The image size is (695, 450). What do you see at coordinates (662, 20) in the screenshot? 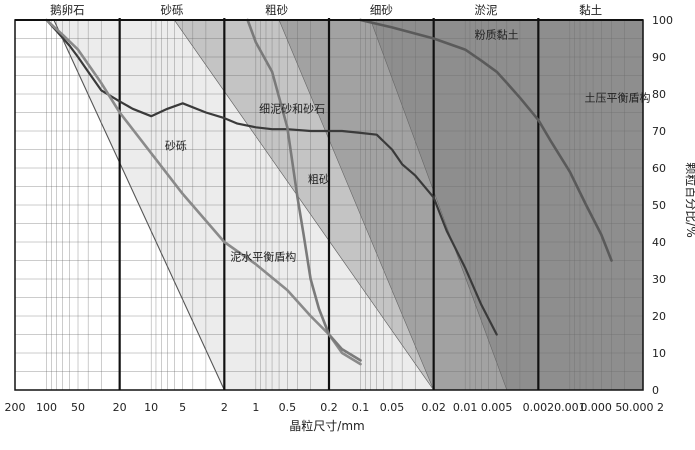
I see `y-tick-label: 100` at bounding box center [662, 20].